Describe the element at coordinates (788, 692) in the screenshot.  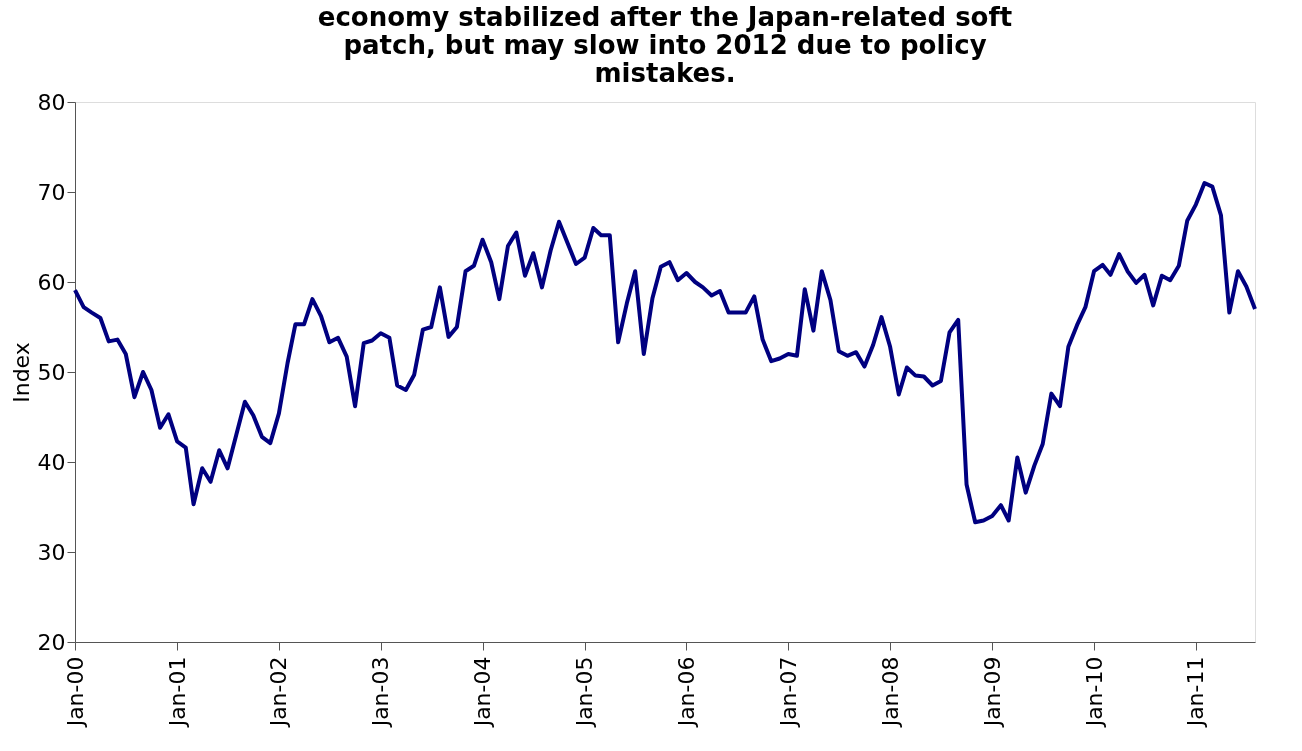
I see `x-tick-label: Jan-07` at that location.